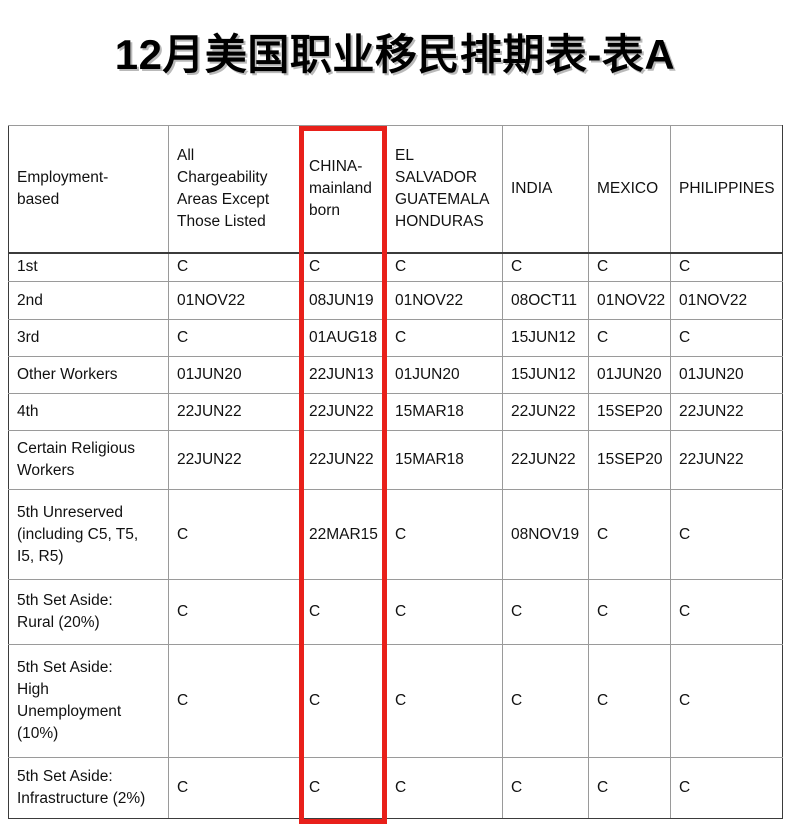  What do you see at coordinates (444, 300) in the screenshot?
I see `cell-el-salvador: 01NOV22` at bounding box center [444, 300].